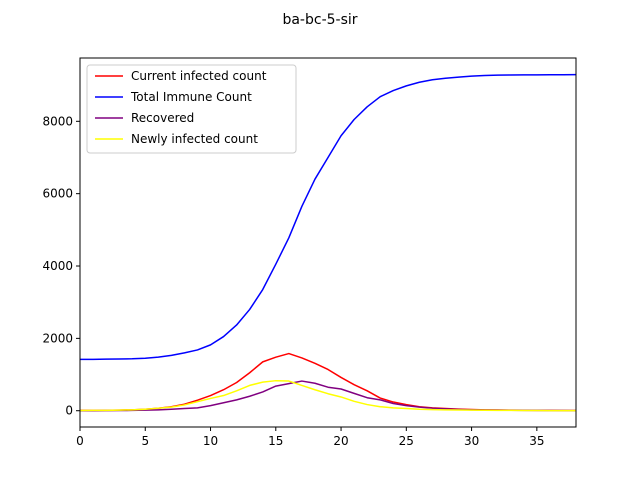 The image size is (640, 480). Describe the element at coordinates (471, 441) in the screenshot. I see `x-tick-label: 30` at that location.